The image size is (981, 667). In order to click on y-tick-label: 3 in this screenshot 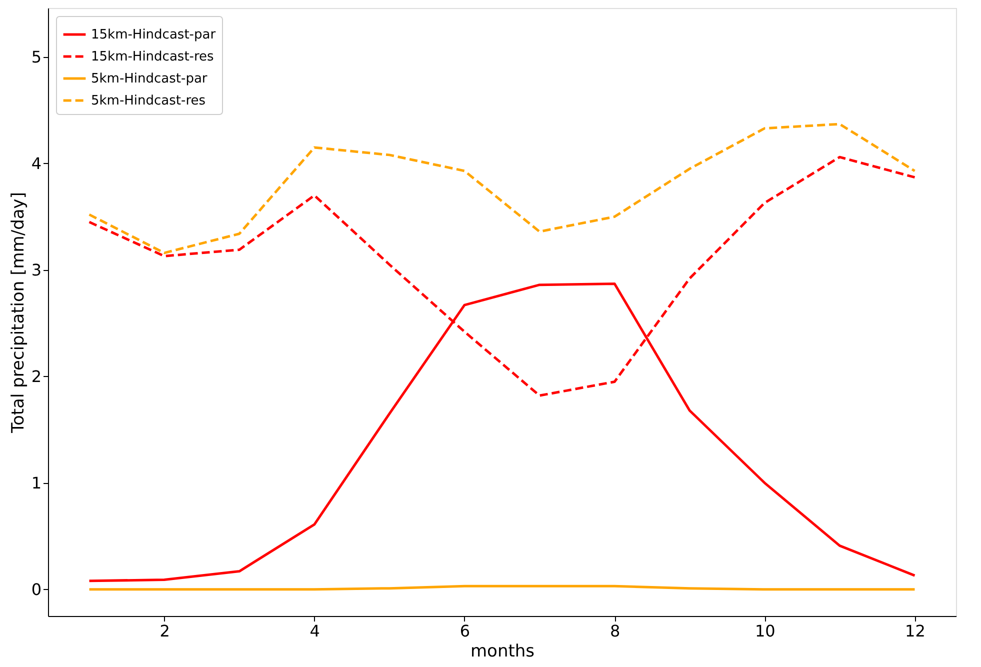, I will do `click(36, 270)`.